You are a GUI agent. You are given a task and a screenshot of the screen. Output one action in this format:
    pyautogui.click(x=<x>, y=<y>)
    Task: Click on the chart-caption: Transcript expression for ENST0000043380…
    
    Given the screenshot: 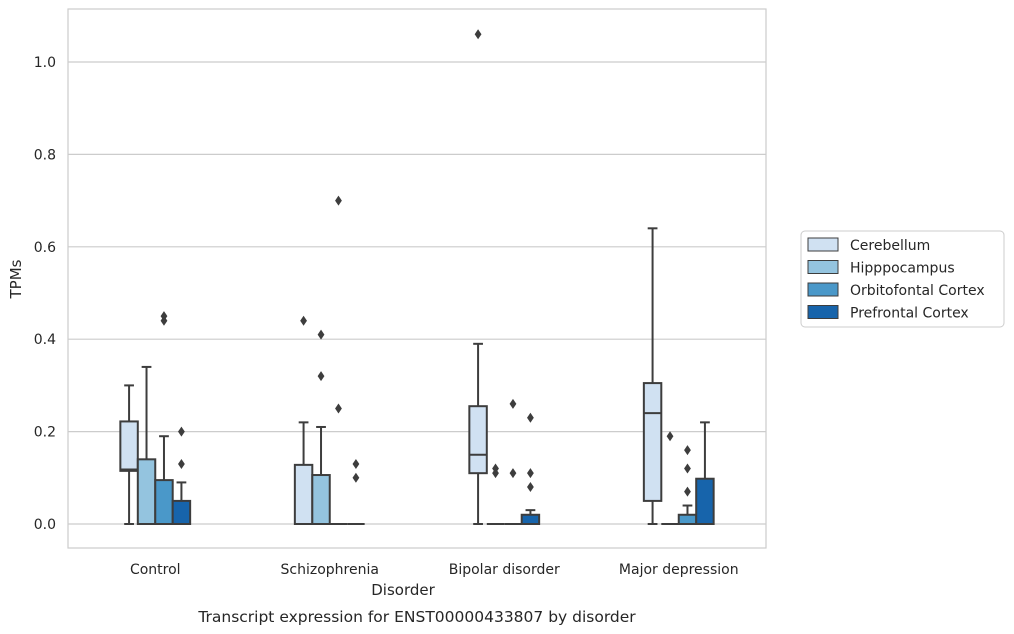 What is the action you would take?
    pyautogui.click(x=416, y=617)
    